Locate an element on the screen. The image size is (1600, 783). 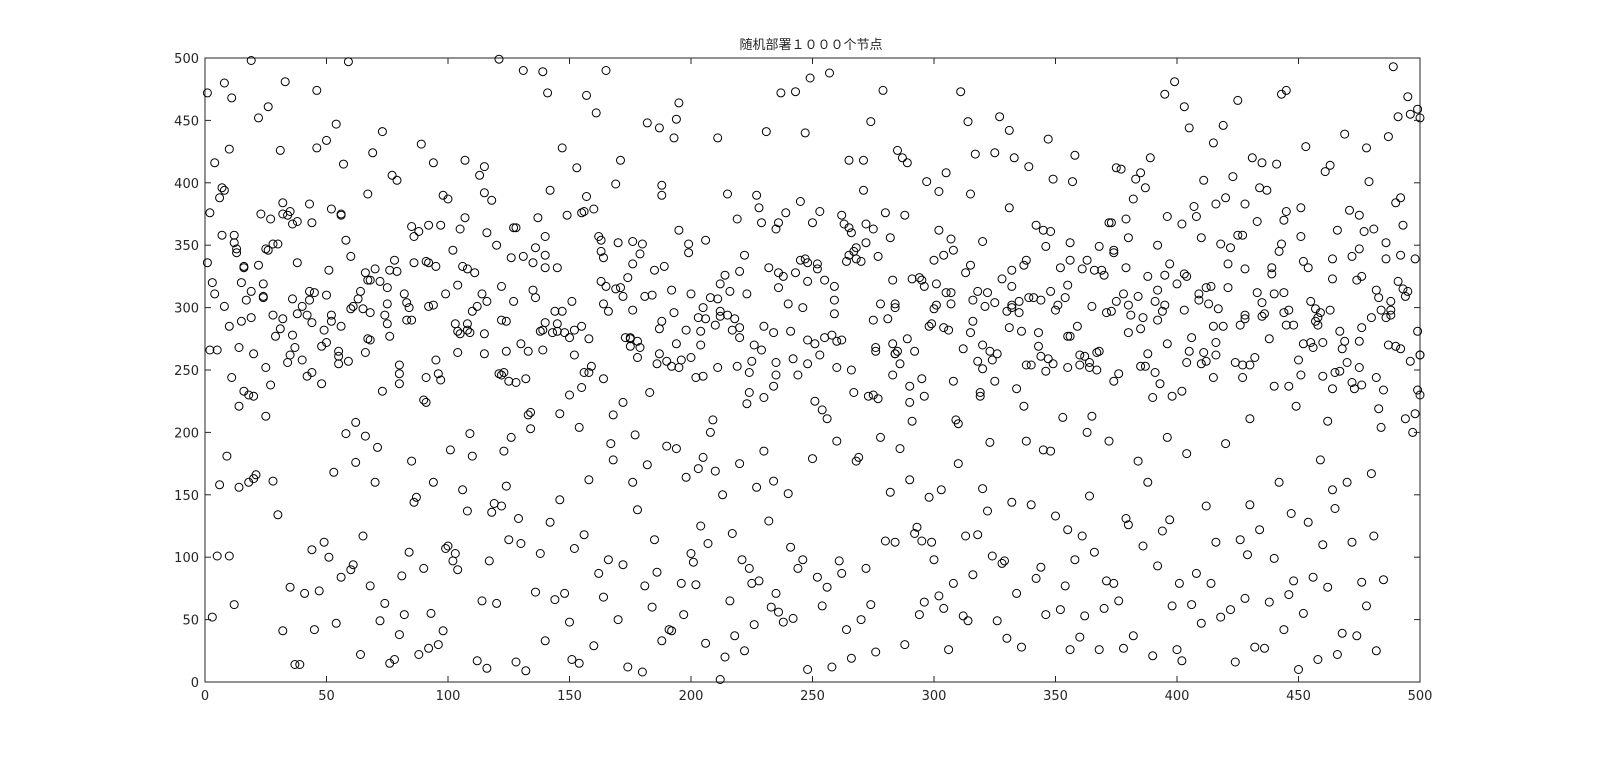
x-tick-label: 50 is located at coordinates (326, 696).